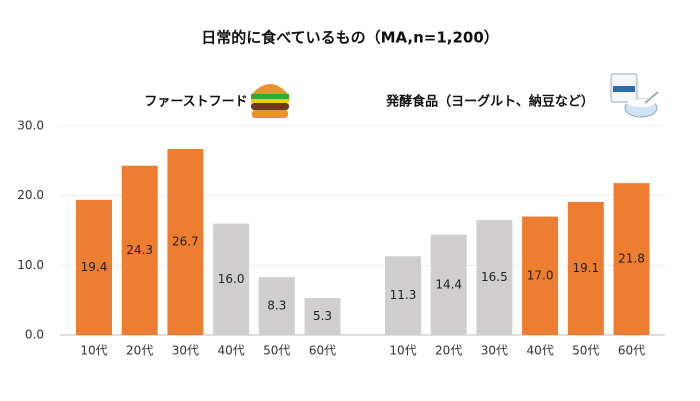 The height and width of the screenshot is (401, 700). What do you see at coordinates (634, 95) in the screenshot?
I see `yogurt-icon` at bounding box center [634, 95].